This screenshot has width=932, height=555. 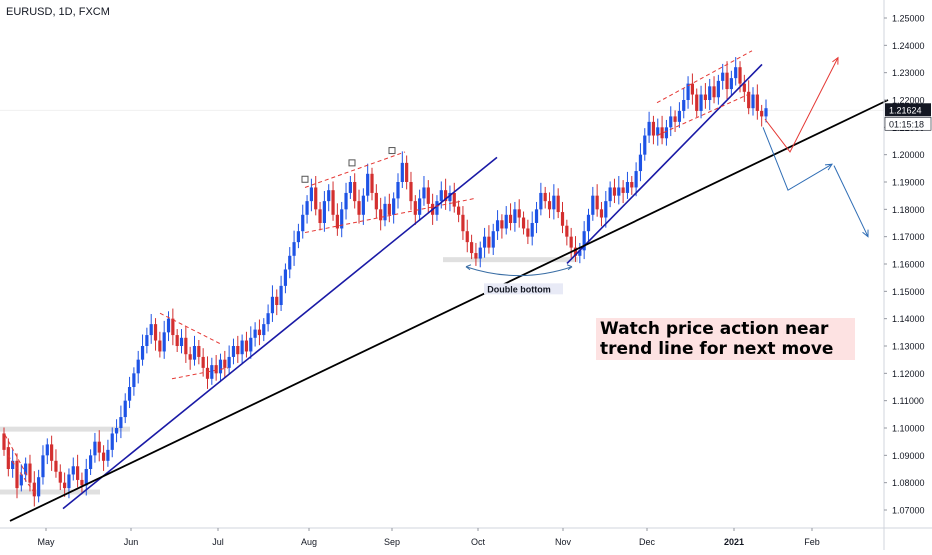 I want to click on x-tick-label: Nov, so click(x=563, y=542).